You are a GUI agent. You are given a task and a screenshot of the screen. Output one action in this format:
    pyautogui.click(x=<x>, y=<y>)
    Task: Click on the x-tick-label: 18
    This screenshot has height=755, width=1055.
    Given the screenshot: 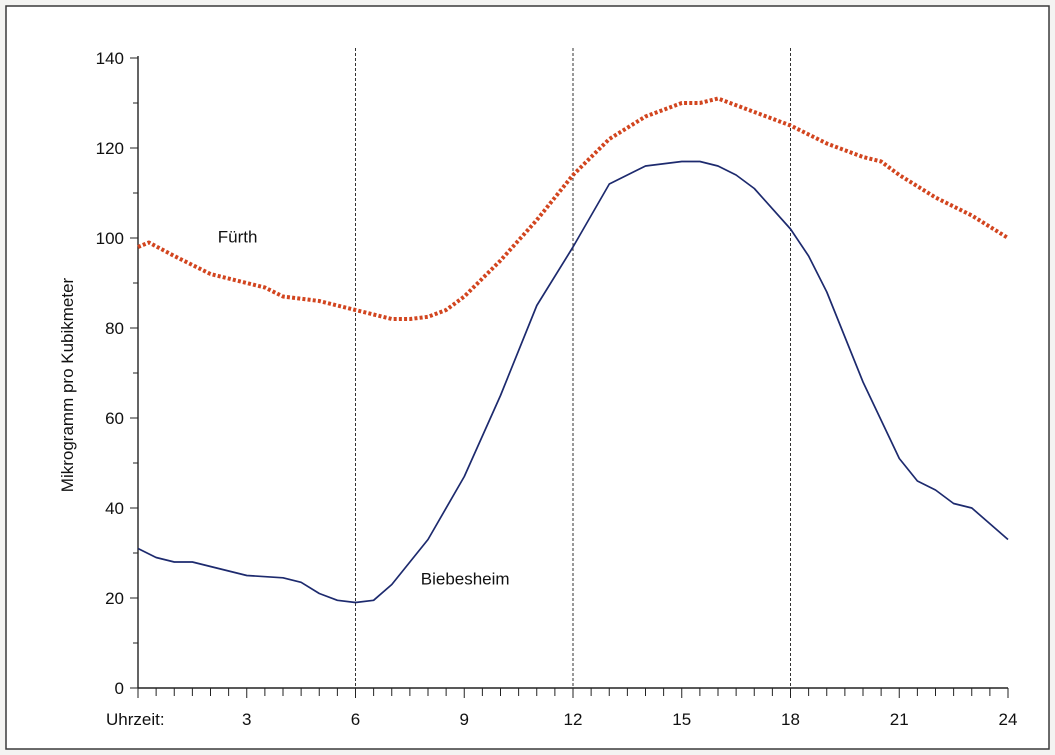 What is the action you would take?
    pyautogui.click(x=790, y=719)
    